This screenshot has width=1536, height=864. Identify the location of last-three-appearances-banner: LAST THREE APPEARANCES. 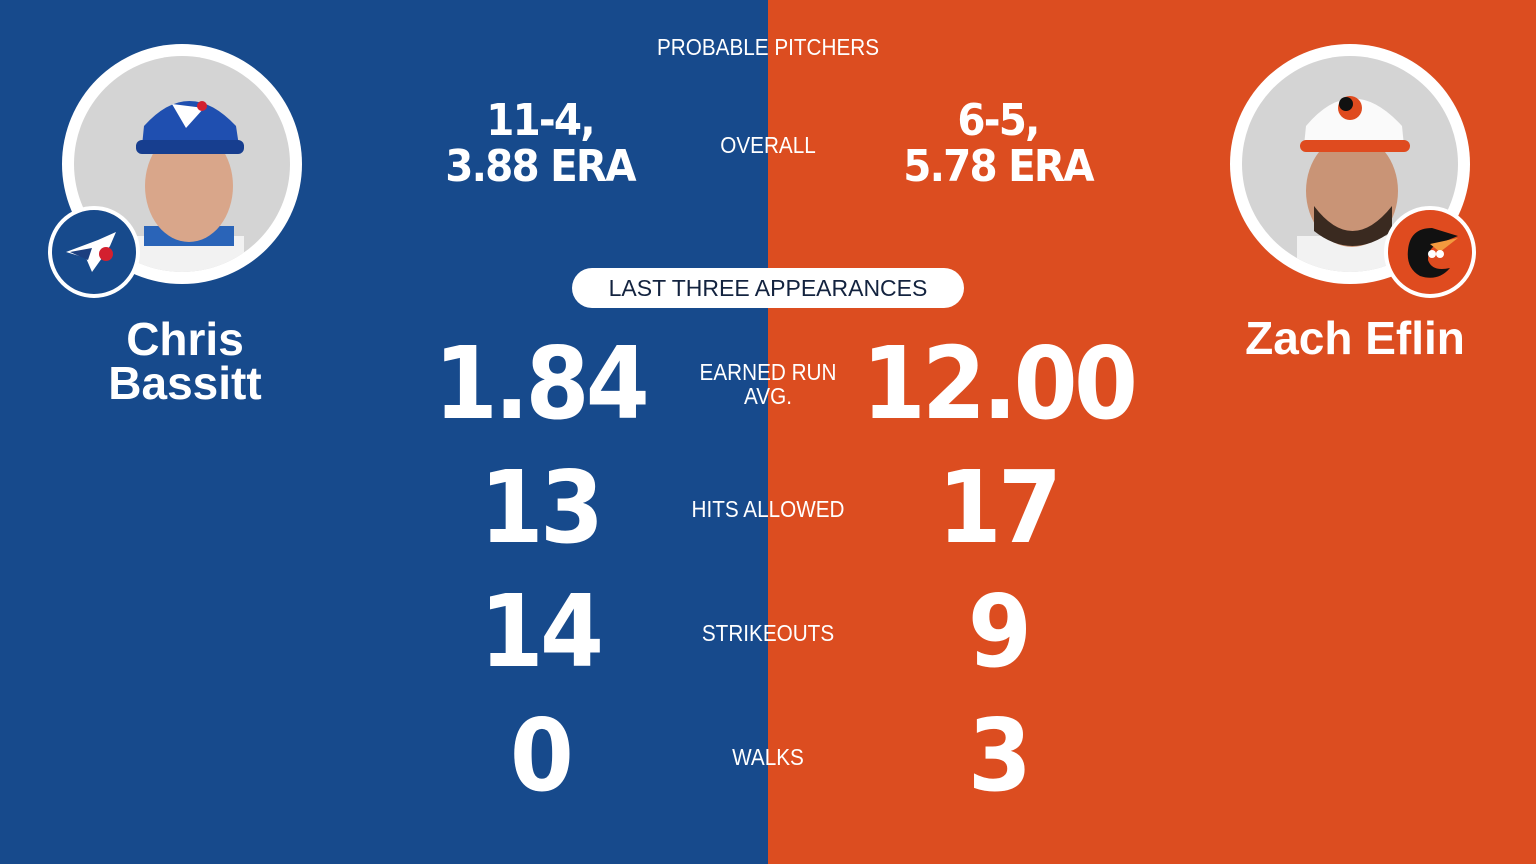
(768, 288).